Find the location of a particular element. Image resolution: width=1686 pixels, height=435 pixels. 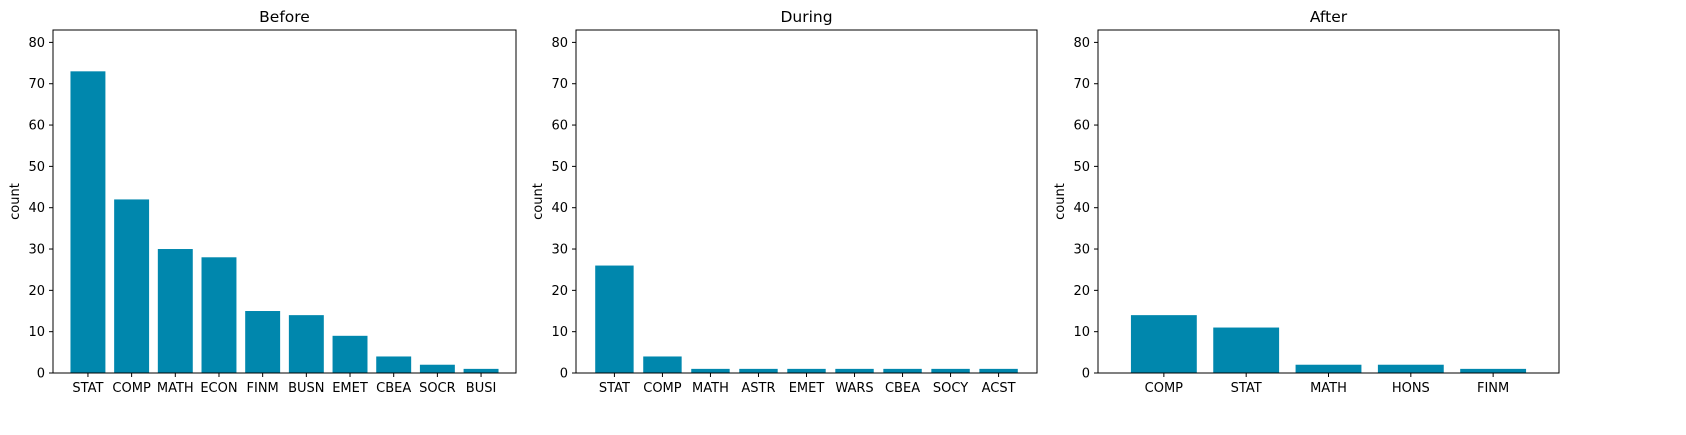

chart-title: After is located at coordinates (1329, 17).